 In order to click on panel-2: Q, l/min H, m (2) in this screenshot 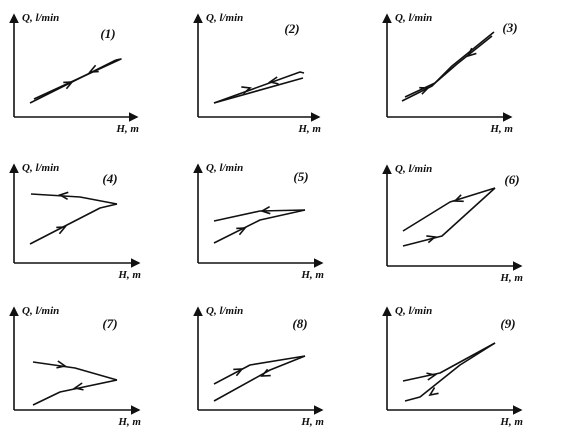, I will do `click(257, 73)`.